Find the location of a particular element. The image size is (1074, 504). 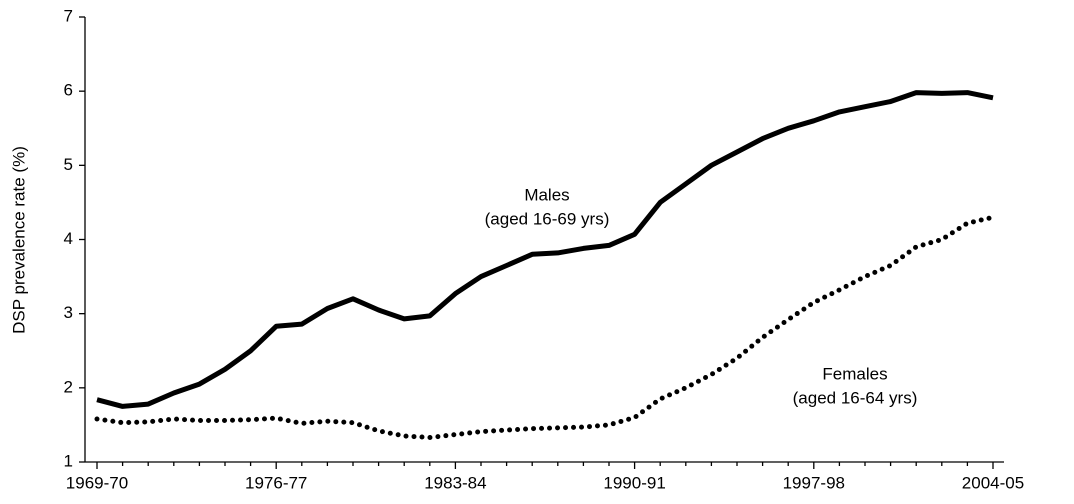

y-tick-label: 1 is located at coordinates (68, 460).